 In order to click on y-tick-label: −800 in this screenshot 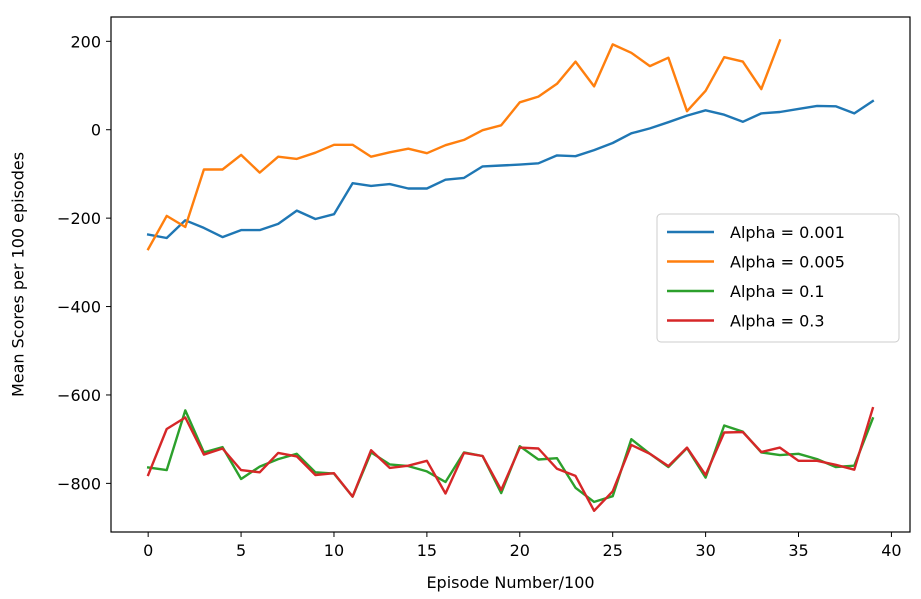, I will do `click(79, 483)`.